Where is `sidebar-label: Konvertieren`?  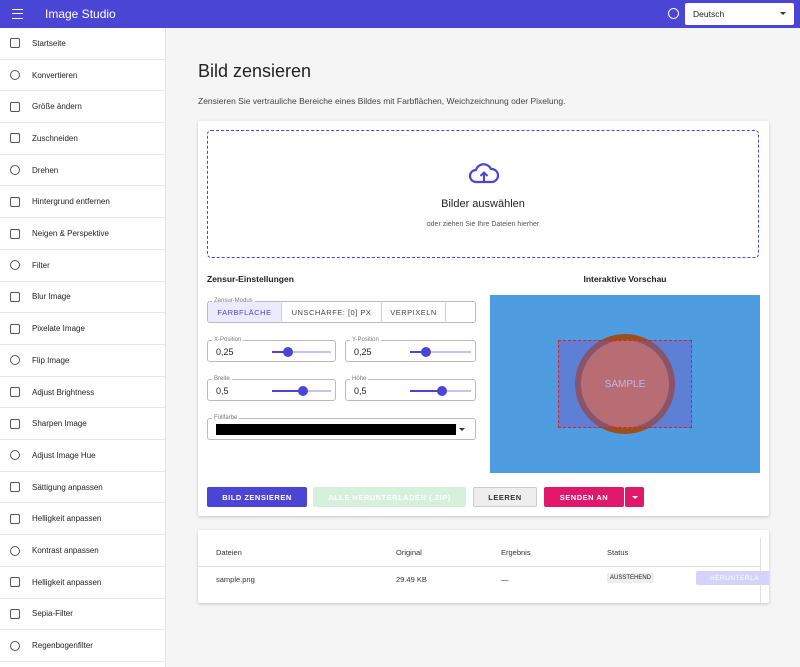
sidebar-label: Konvertieren is located at coordinates (55, 75).